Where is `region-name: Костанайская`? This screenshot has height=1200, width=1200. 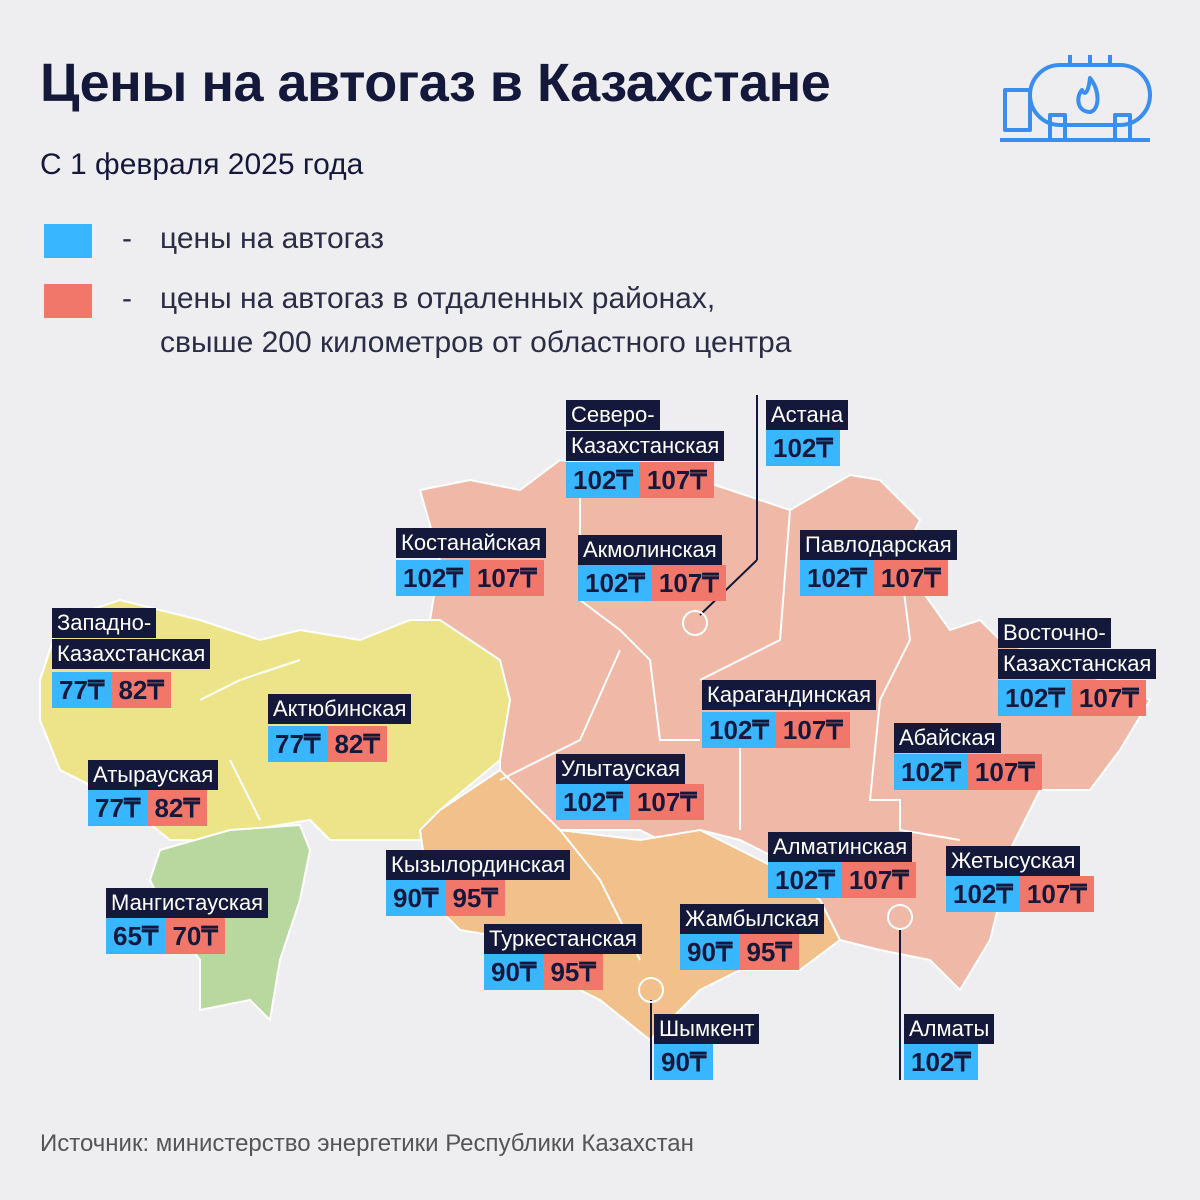 region-name: Костанайская is located at coordinates (471, 543).